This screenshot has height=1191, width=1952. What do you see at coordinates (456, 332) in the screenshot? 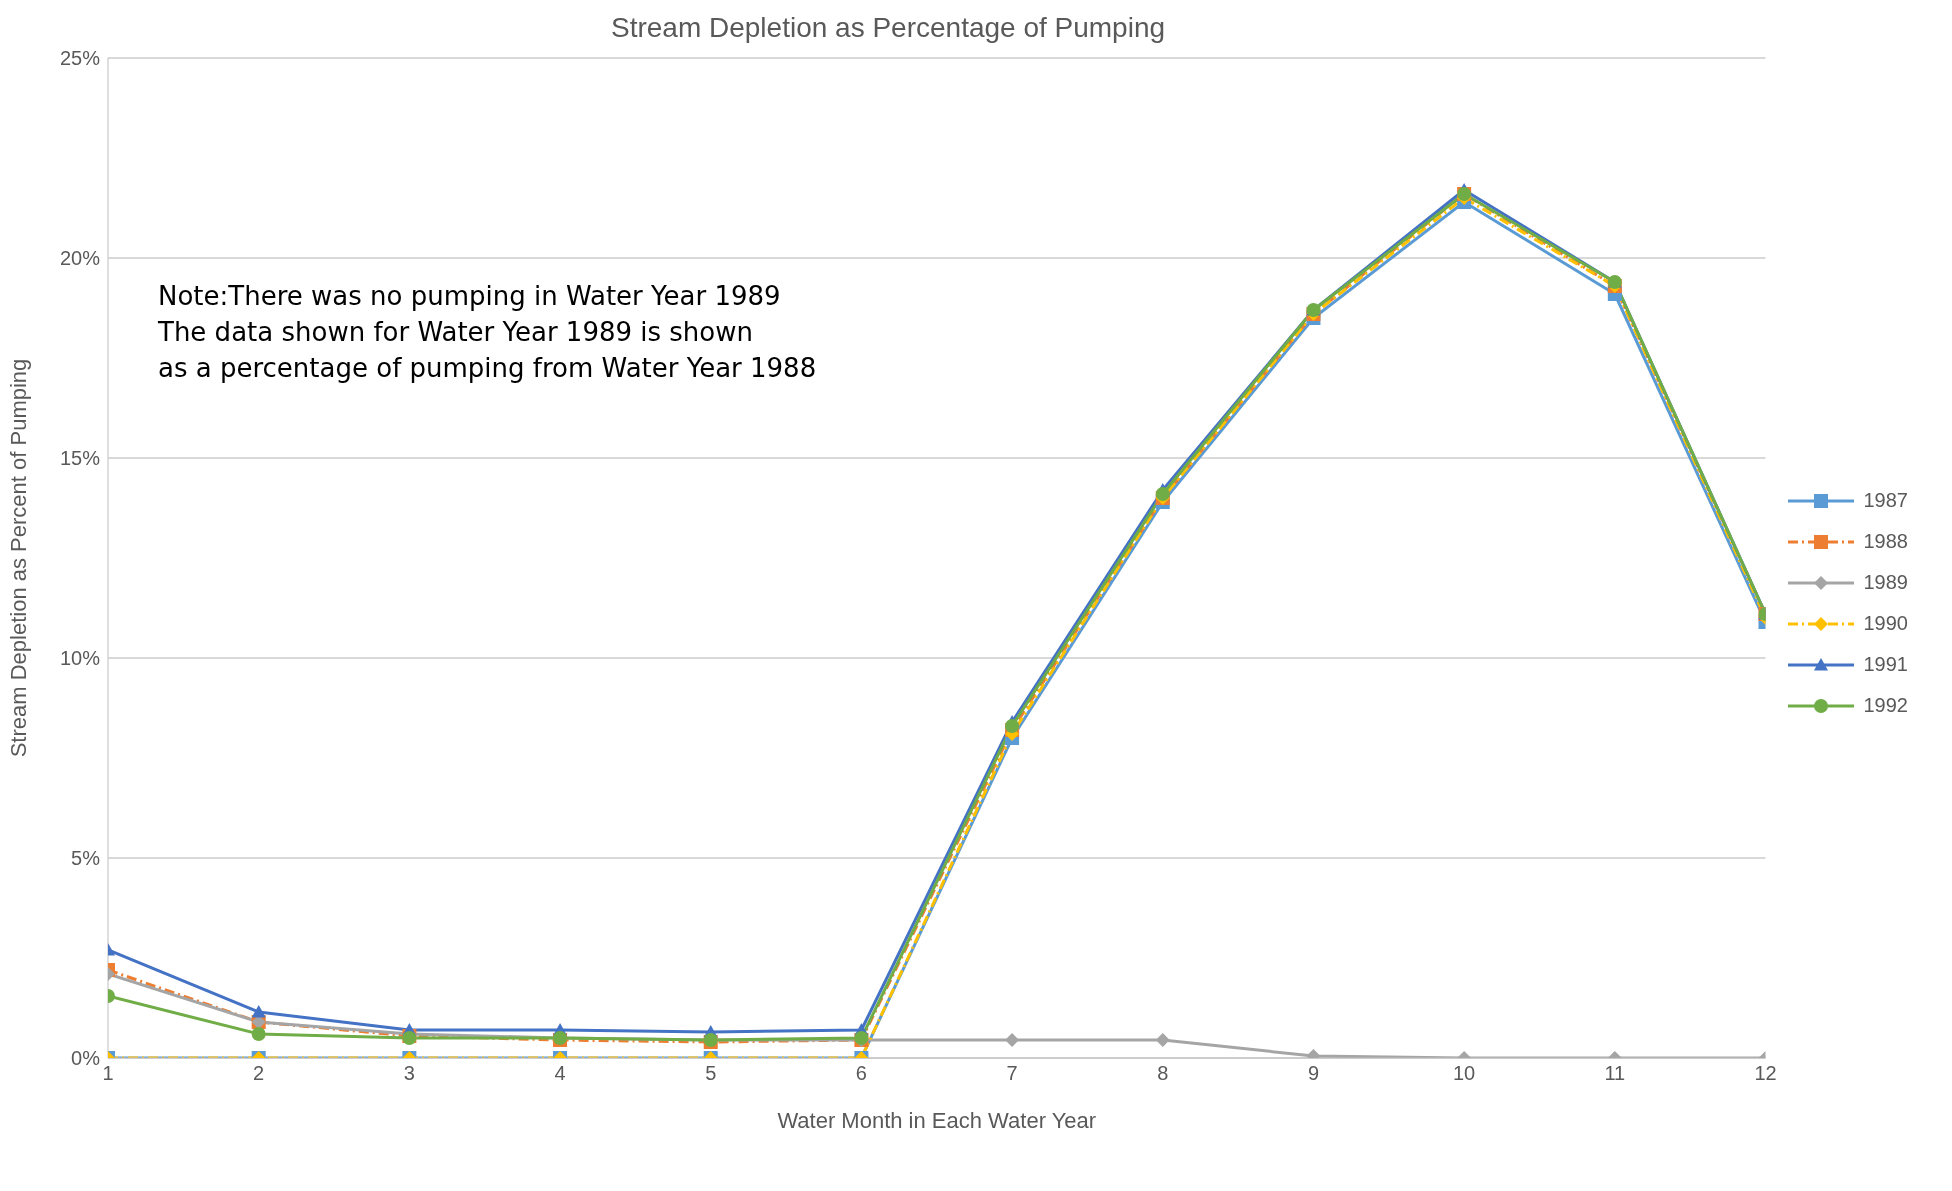
I see `annotation: The data shown for Water Year 1989 is shown` at bounding box center [456, 332].